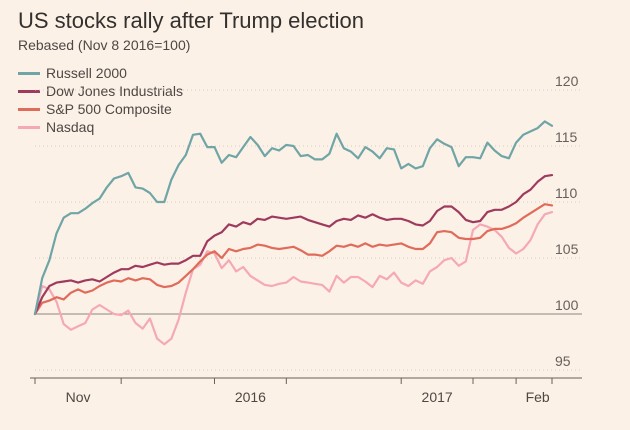  What do you see at coordinates (566, 137) in the screenshot?
I see `y-tick-label-115: 115` at bounding box center [566, 137].